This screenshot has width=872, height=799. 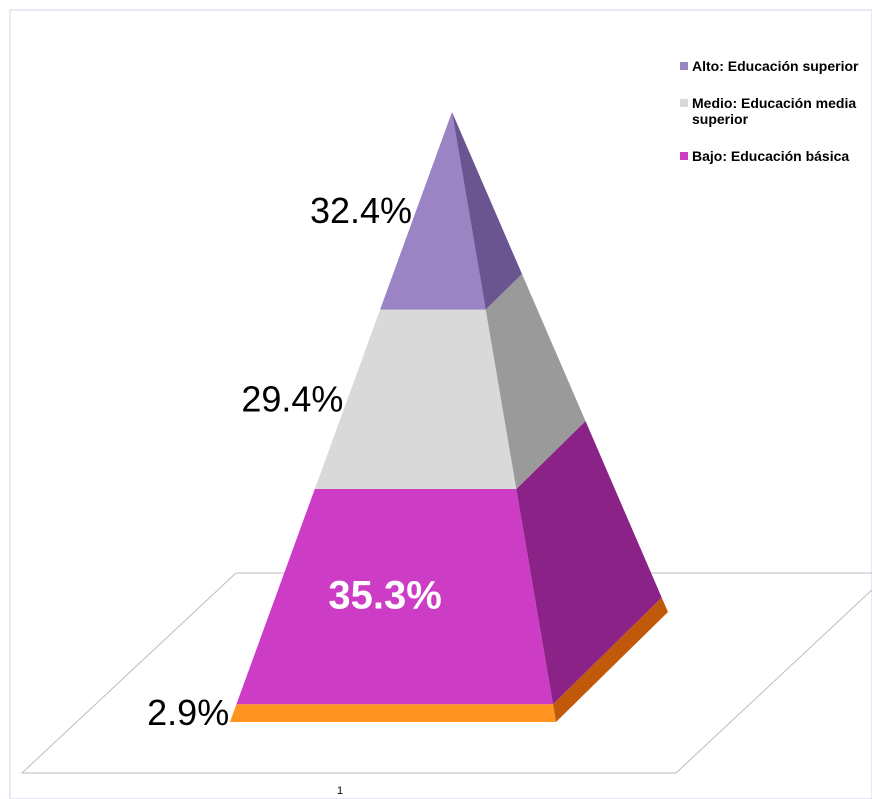 What do you see at coordinates (188, 712) in the screenshot?
I see `data-label: 2.9%` at bounding box center [188, 712].